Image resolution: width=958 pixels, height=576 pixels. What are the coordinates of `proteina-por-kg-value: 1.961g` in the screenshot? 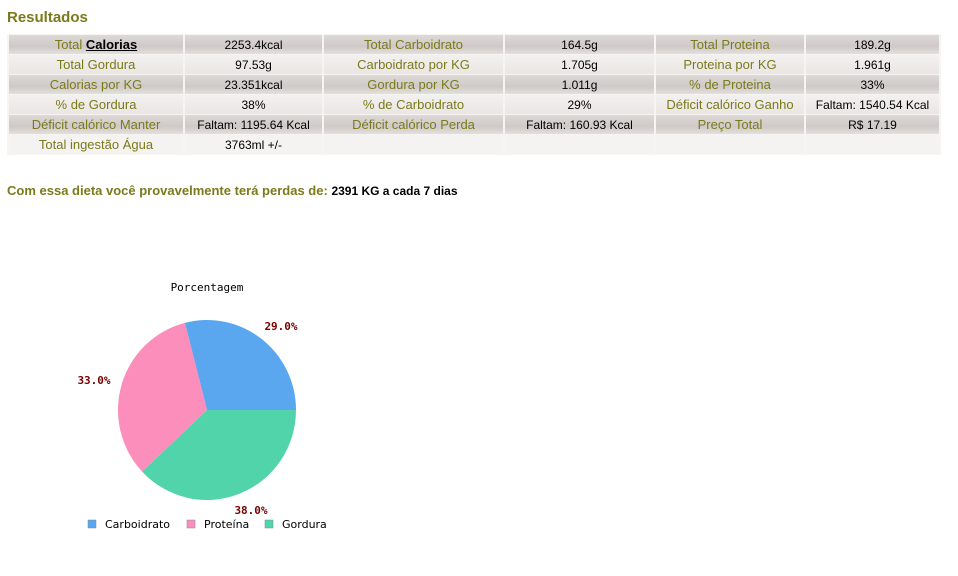 It's located at (872, 64).